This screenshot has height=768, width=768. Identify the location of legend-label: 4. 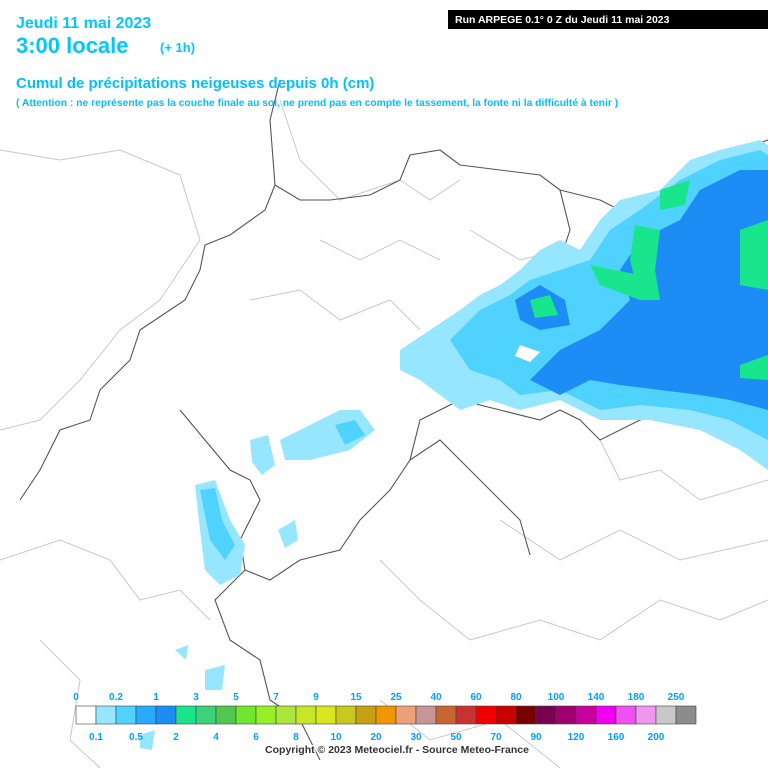
(216, 737).